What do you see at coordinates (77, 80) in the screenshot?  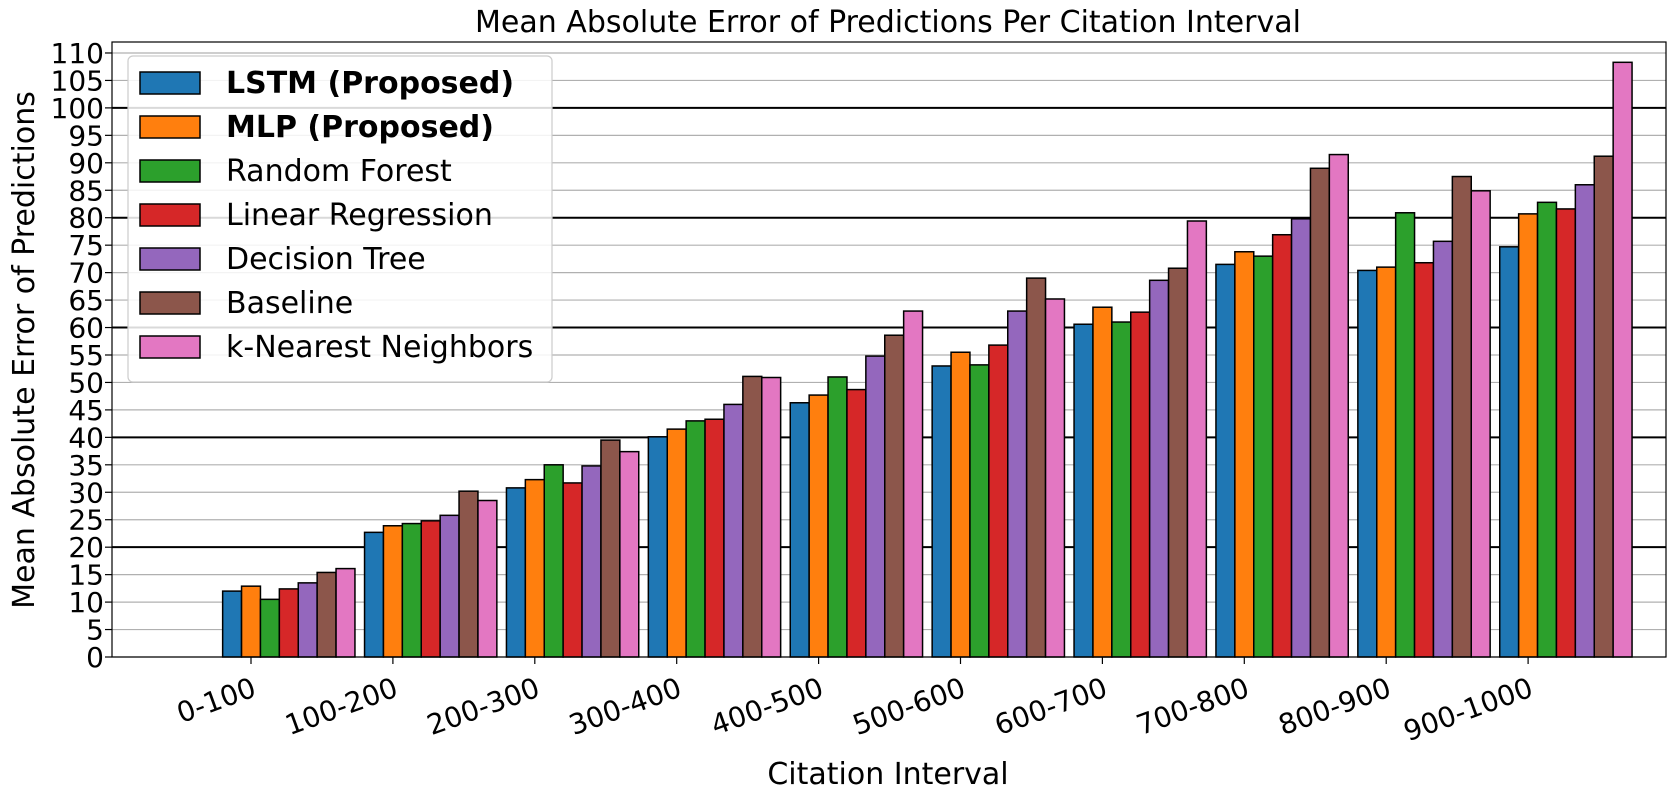 I see `y-tick-label: 105` at bounding box center [77, 80].